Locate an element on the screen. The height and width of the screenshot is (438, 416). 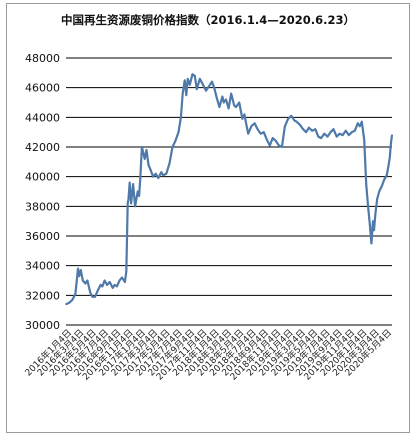
chart-title: 中国再生资源废铜价格指数（2016.1.4—2020.6.23） is located at coordinates (208, 20).